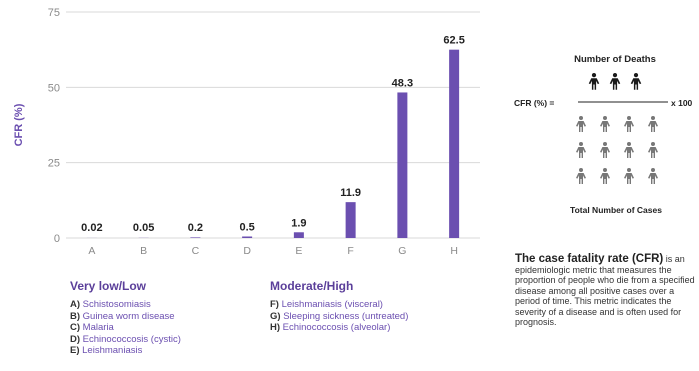 Image resolution: width=699 pixels, height=371 pixels. What do you see at coordinates (402, 251) in the screenshot?
I see `x-tick-label: G` at bounding box center [402, 251].